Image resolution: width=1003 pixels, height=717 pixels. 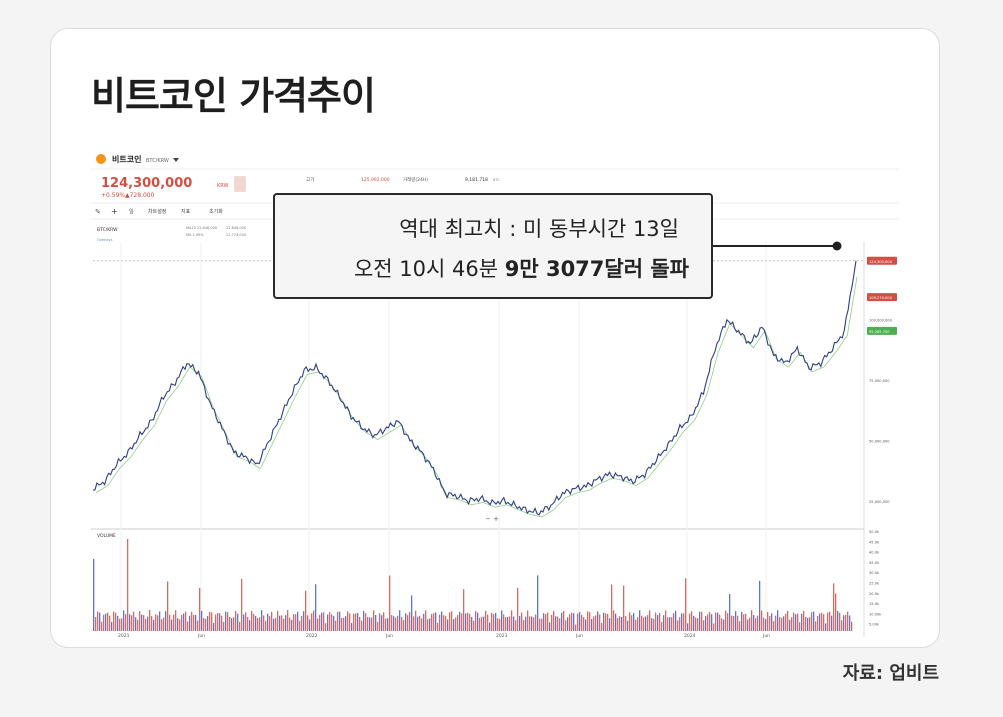 I want to click on volume-axis-label: 30.0k, so click(x=874, y=573).